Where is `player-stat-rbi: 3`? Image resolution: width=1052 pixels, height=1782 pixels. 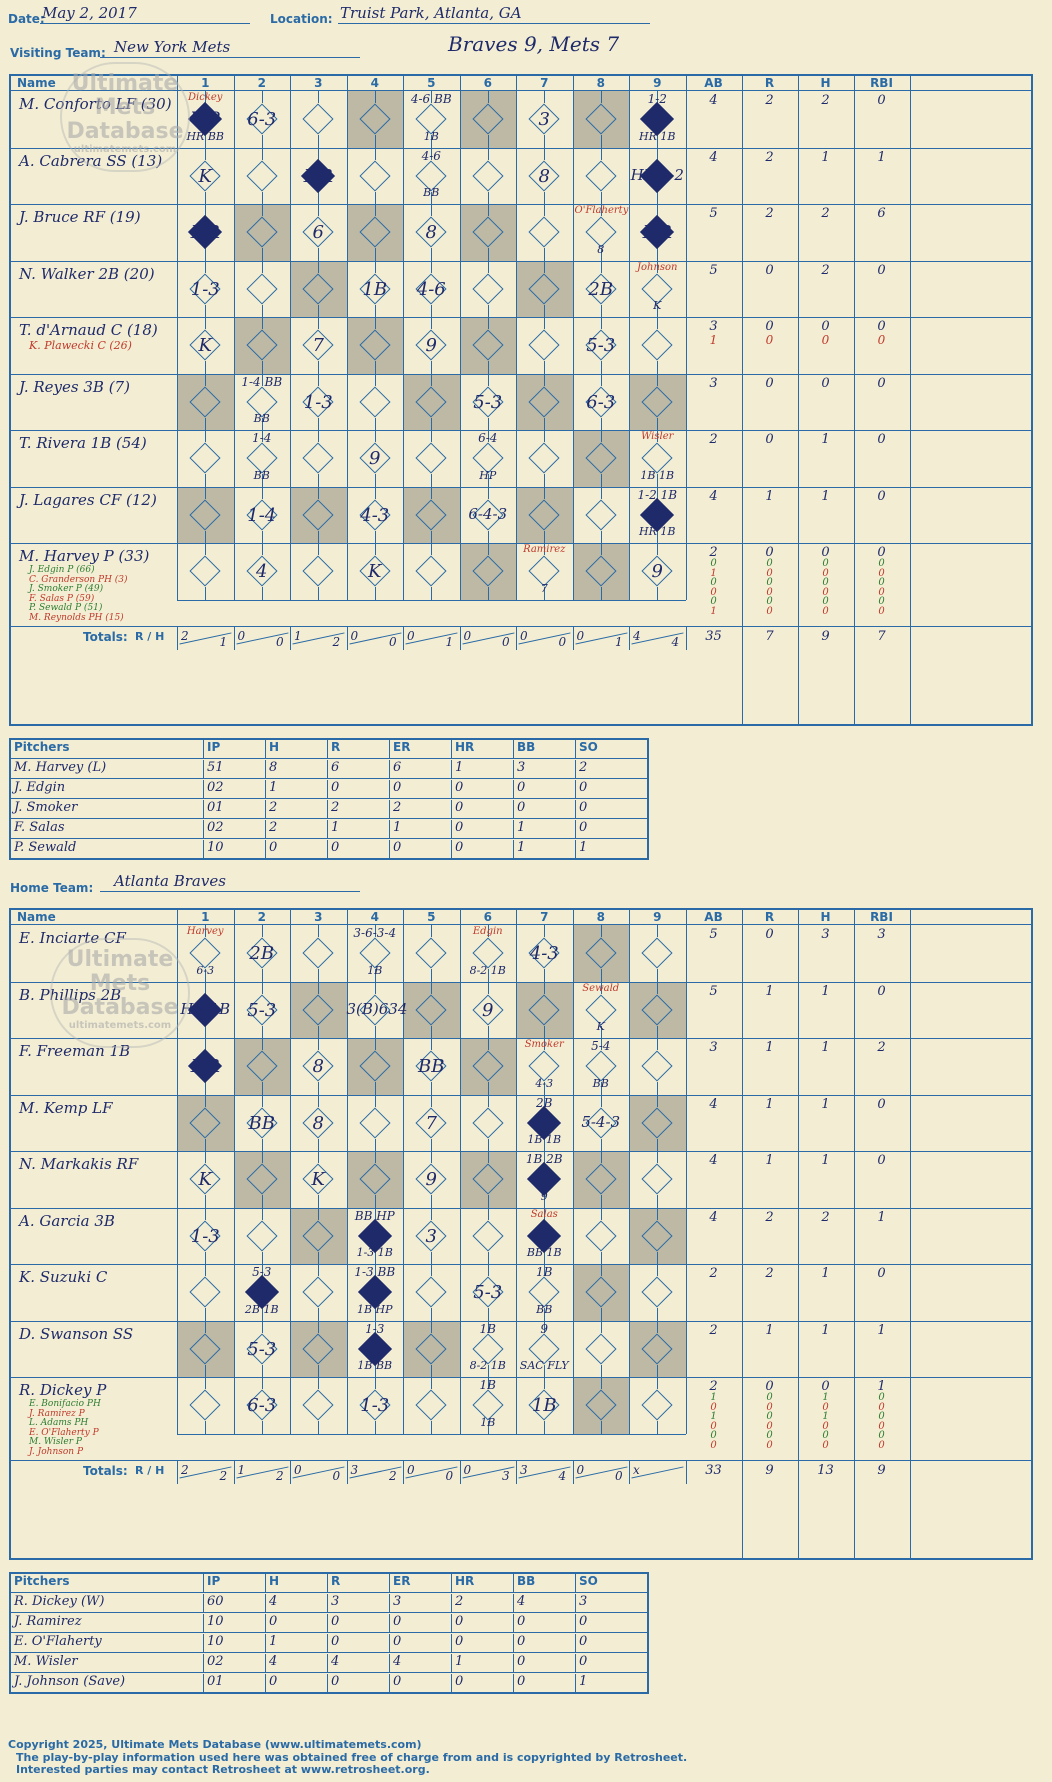
player-stat-rbi: 3 is located at coordinates (881, 934).